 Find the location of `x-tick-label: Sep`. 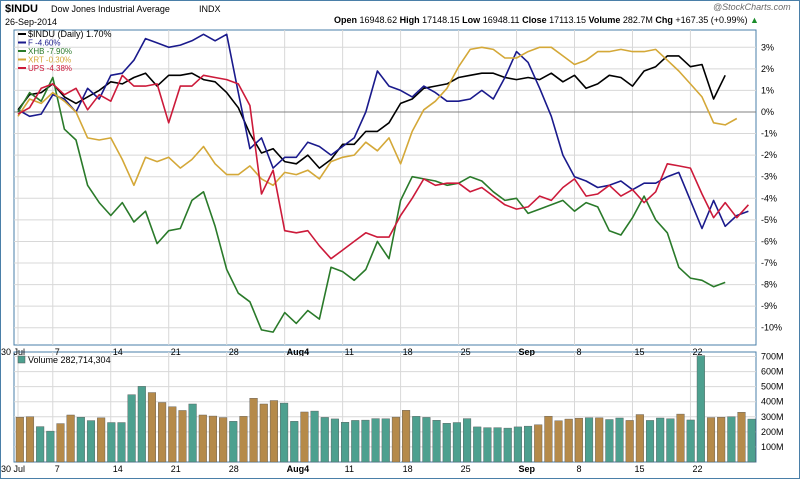

x-tick-label: Sep is located at coordinates (527, 352).